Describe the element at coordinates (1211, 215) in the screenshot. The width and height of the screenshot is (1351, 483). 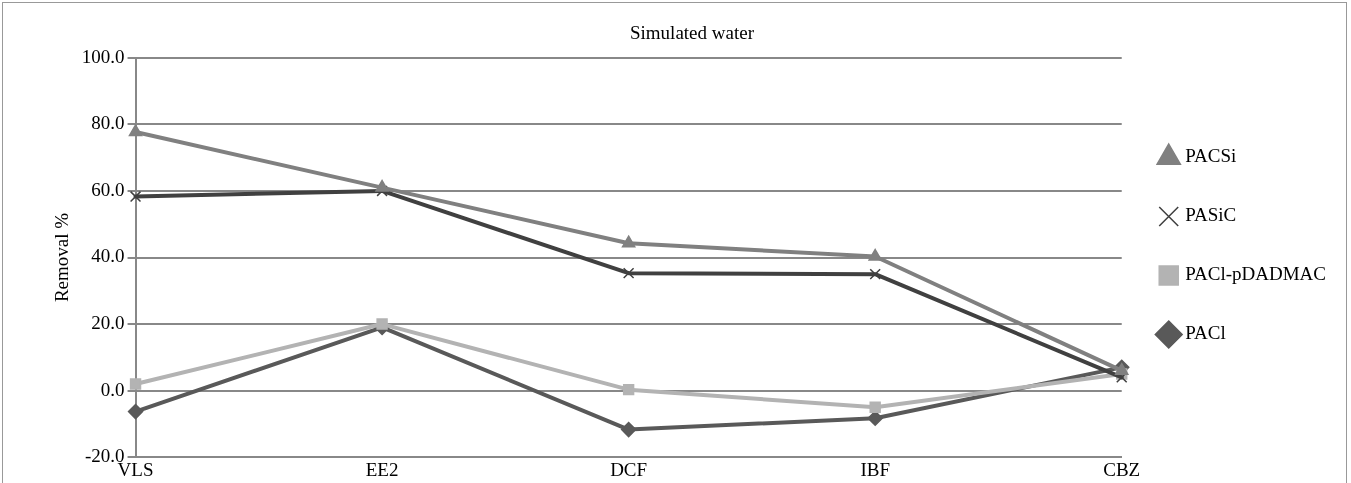
I see `legend-label: PASiC` at that location.